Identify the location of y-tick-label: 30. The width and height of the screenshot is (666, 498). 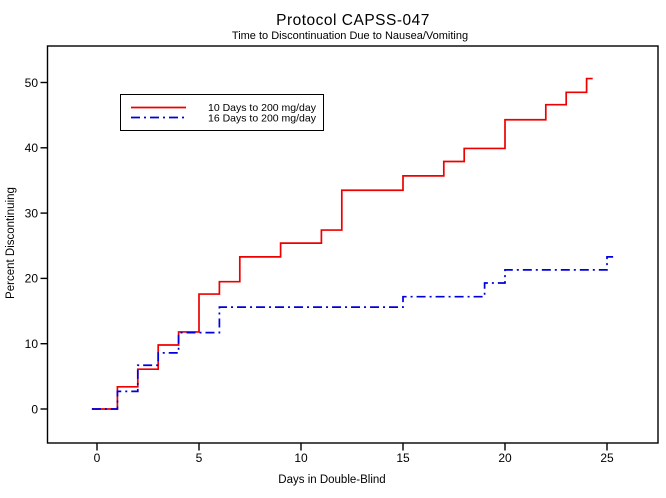
(32, 213).